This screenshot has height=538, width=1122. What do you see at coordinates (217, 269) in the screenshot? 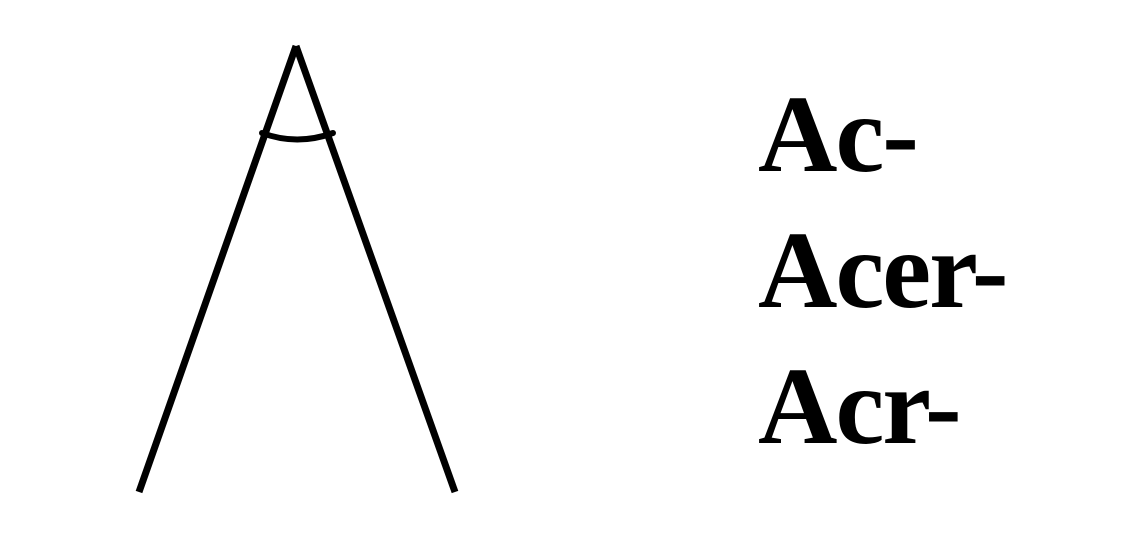
I see `angle-left-ray` at bounding box center [217, 269].